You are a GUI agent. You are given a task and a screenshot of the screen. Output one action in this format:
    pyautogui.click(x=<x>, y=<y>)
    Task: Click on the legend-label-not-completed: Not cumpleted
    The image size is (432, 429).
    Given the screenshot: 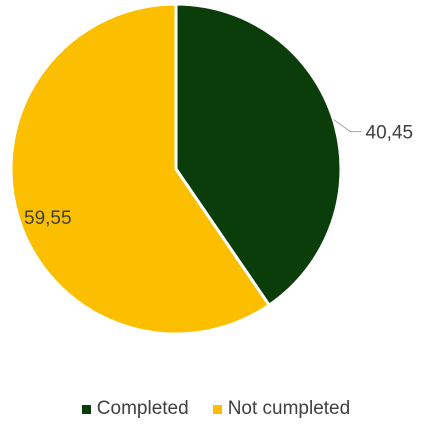 What is the action you would take?
    pyautogui.click(x=289, y=408)
    